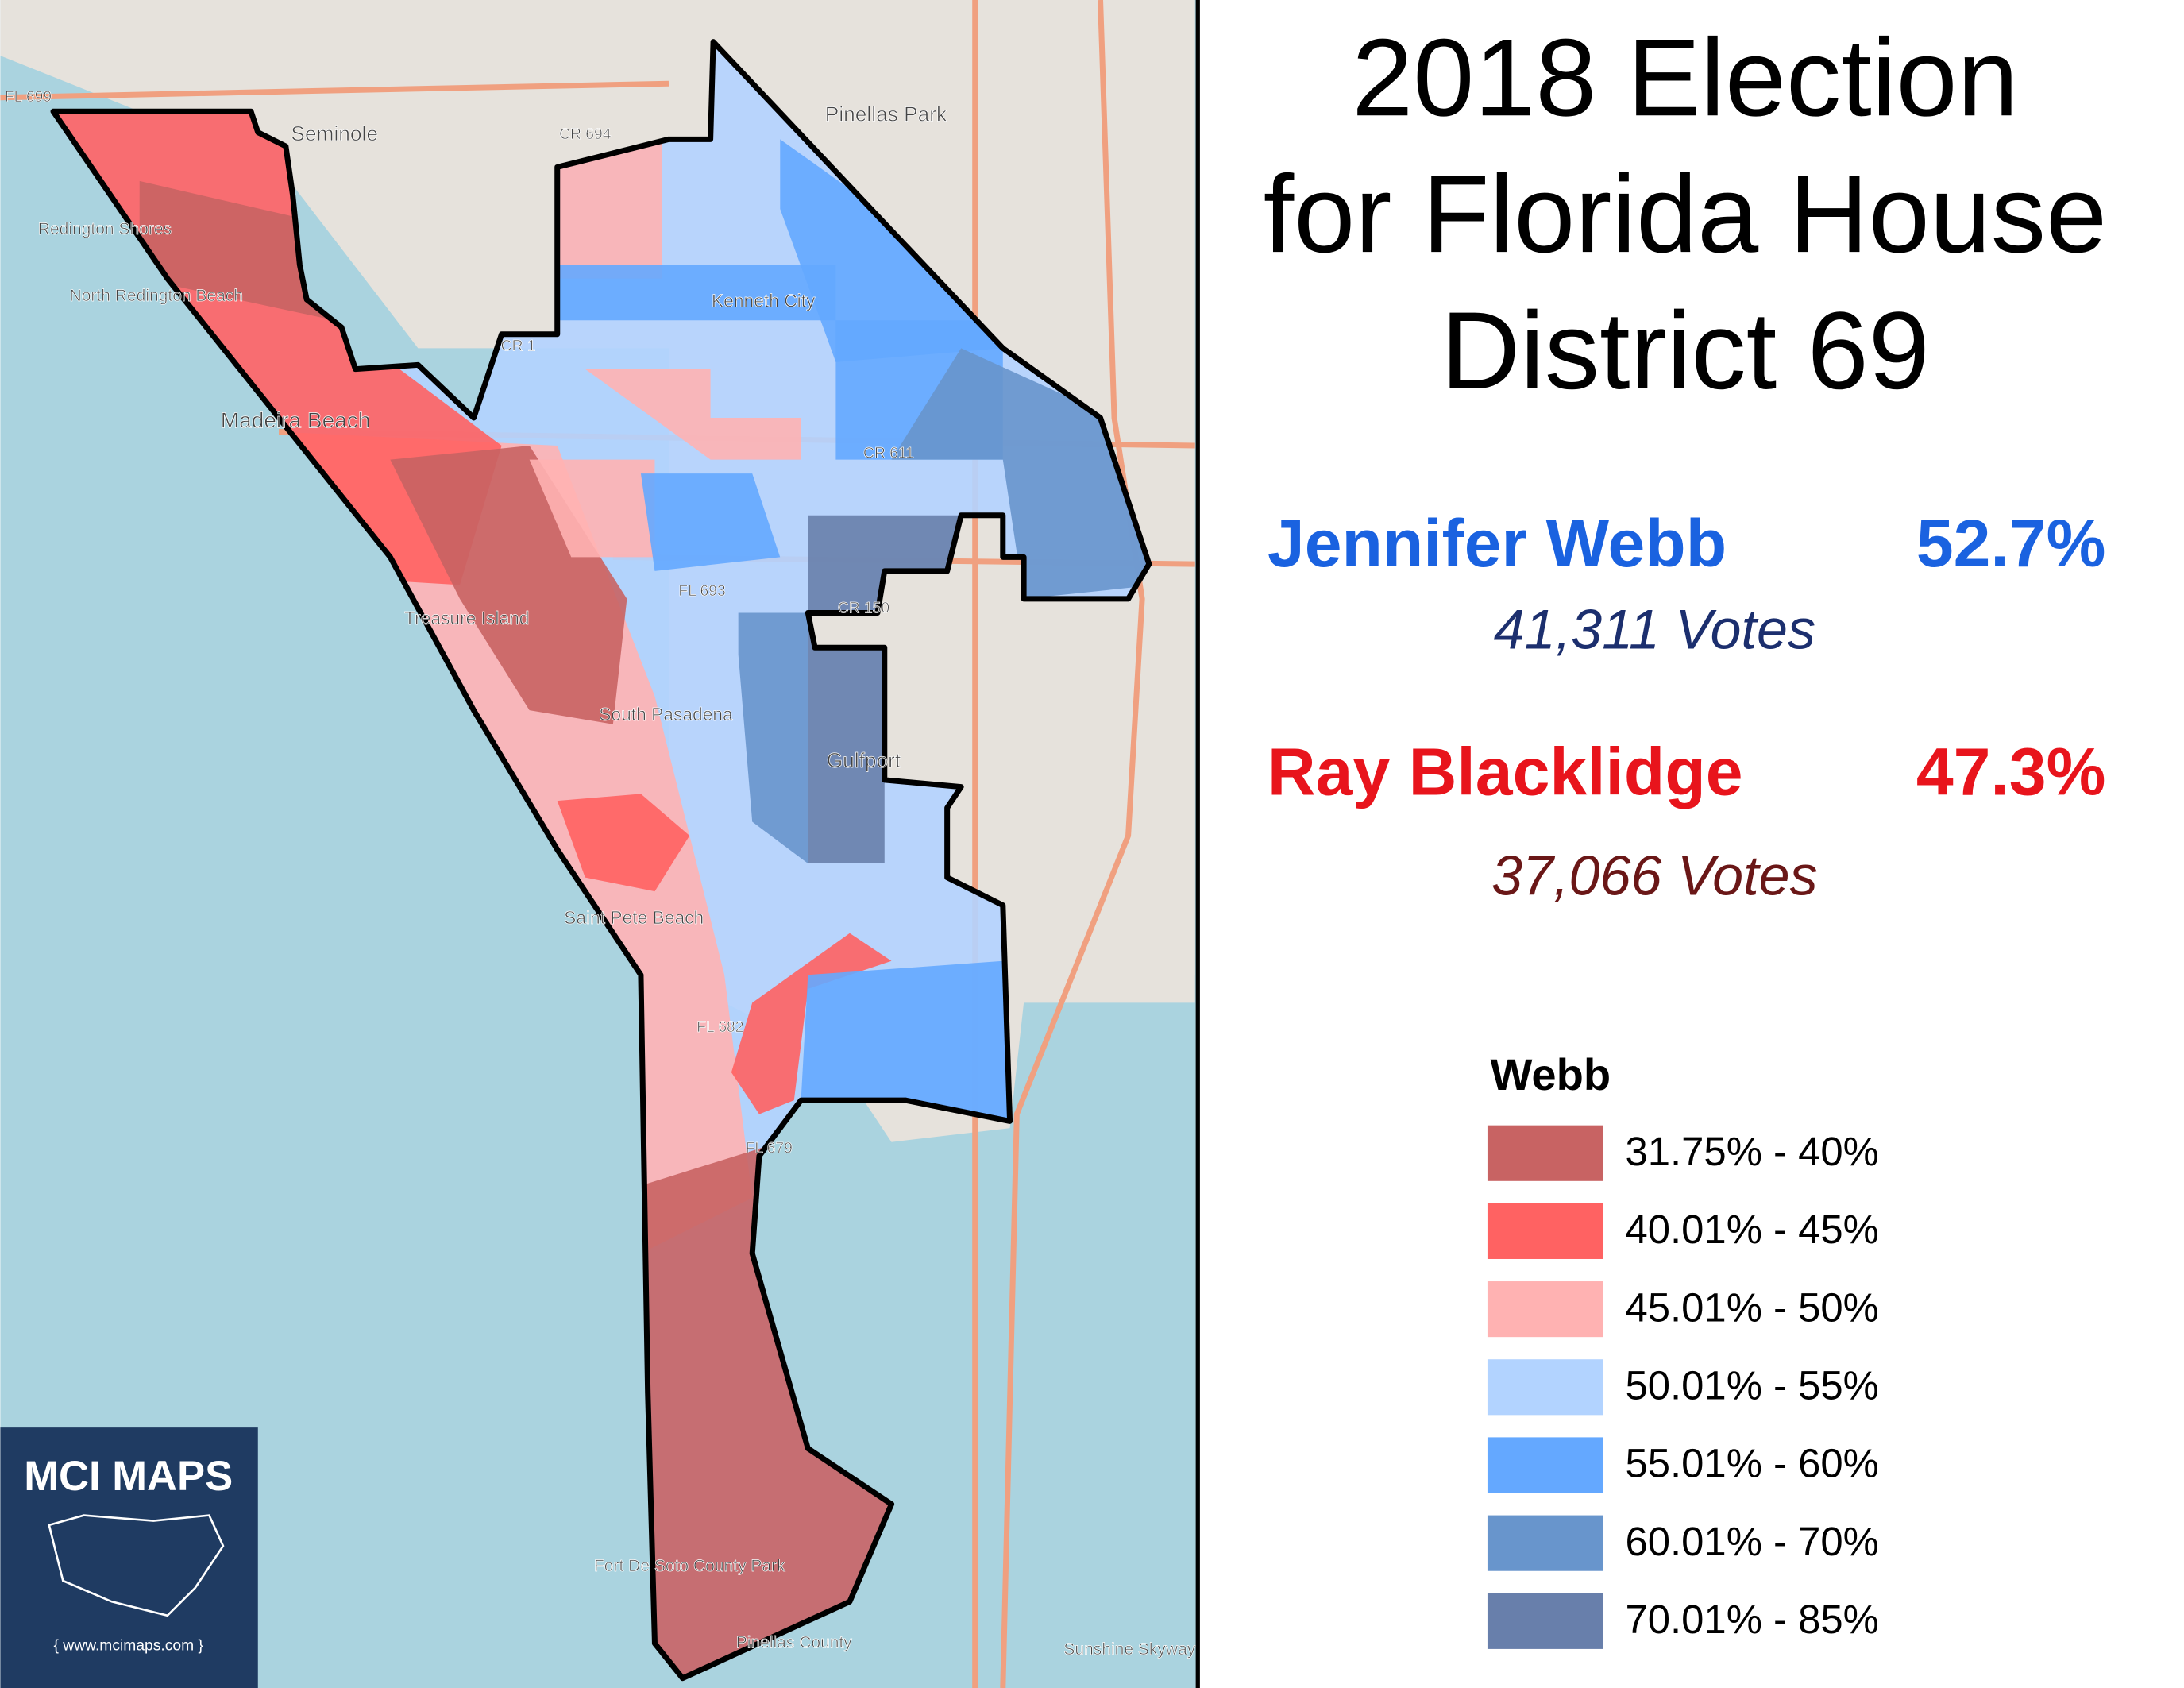 This screenshot has width=2184, height=1688. Describe the element at coordinates (1685, 214) in the screenshot. I see `title-line: for Florida House` at that location.